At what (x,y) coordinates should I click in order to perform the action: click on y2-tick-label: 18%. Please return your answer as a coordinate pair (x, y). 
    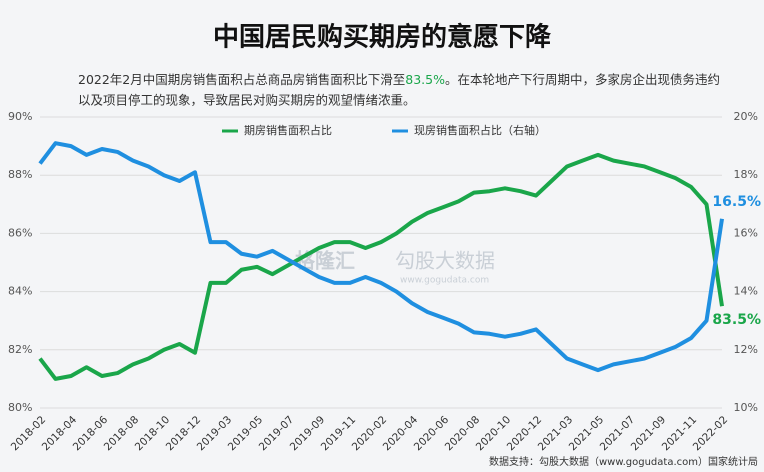
    Looking at the image, I should click on (746, 174).